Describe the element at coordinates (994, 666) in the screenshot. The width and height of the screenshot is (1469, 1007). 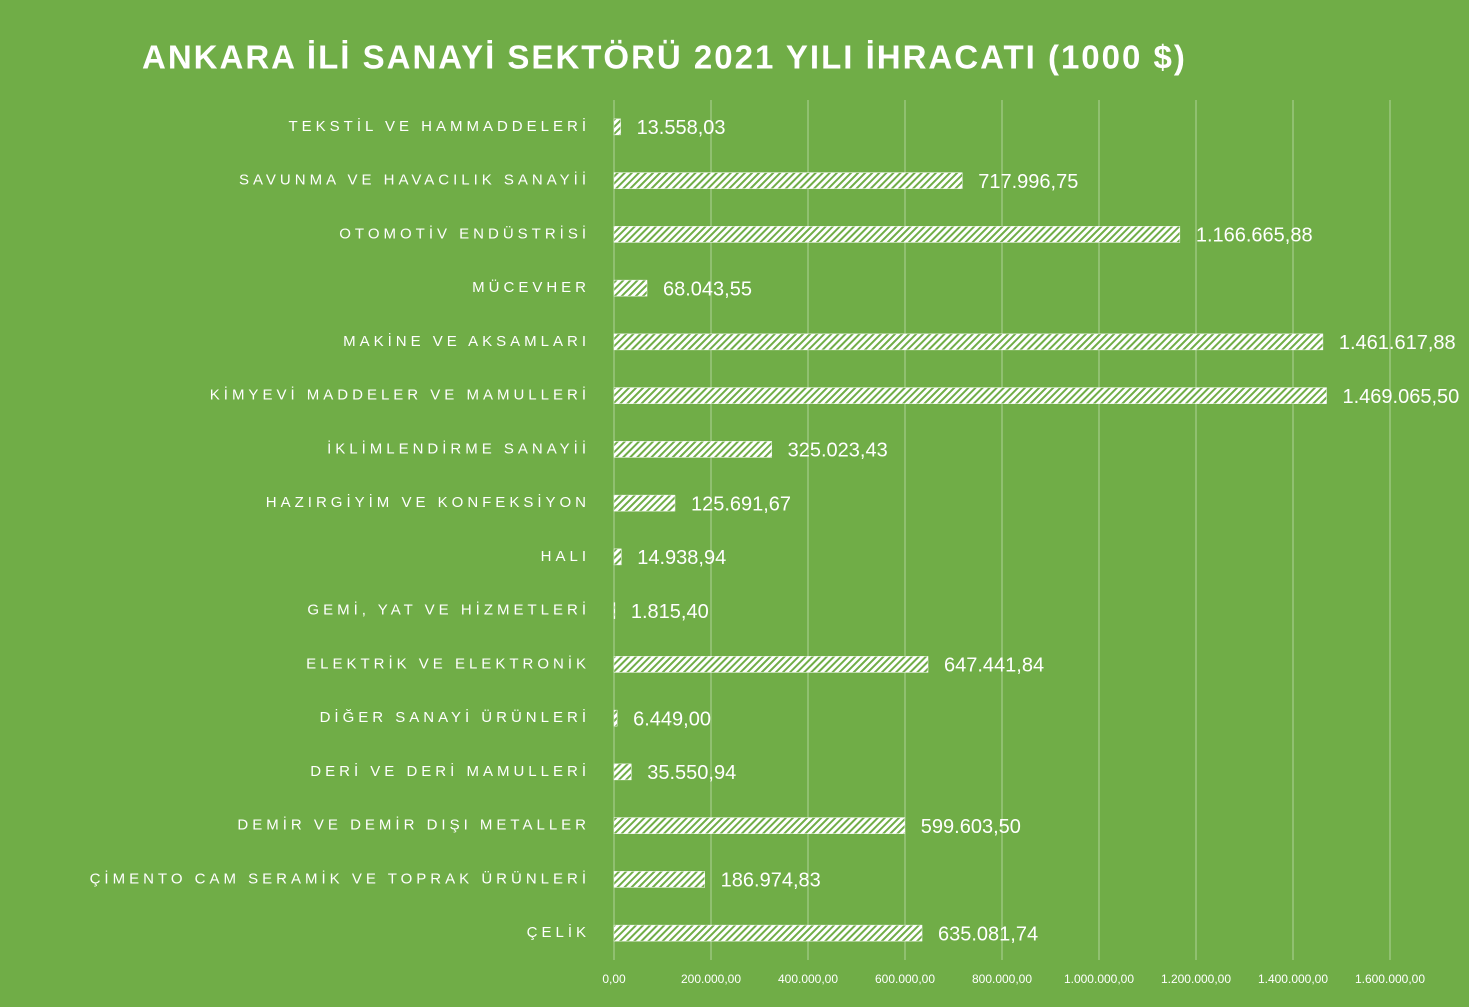
I see `data-label: 647.441,84` at that location.